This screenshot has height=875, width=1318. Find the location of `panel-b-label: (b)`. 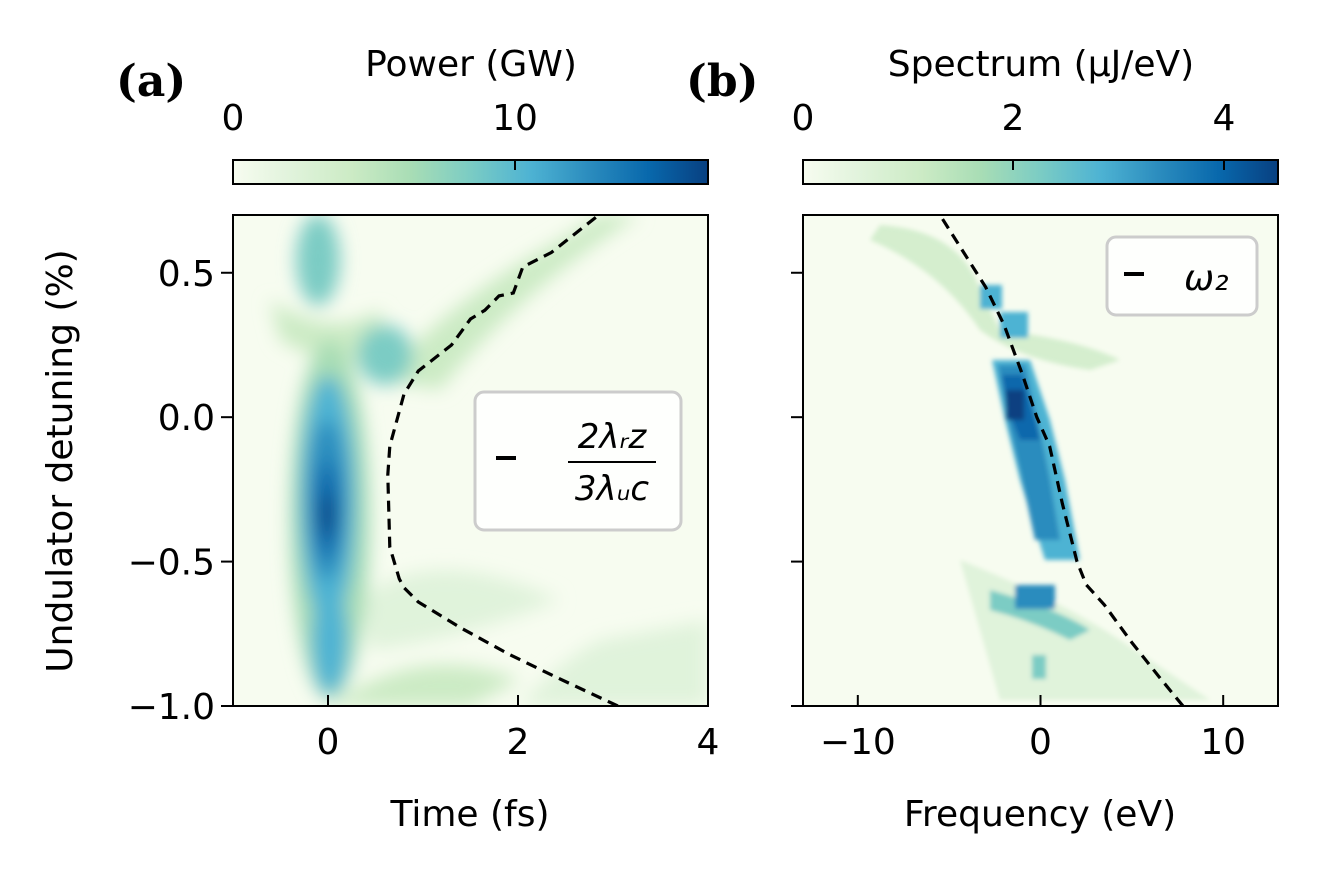

panel-b-label: (b) is located at coordinates (722, 81).